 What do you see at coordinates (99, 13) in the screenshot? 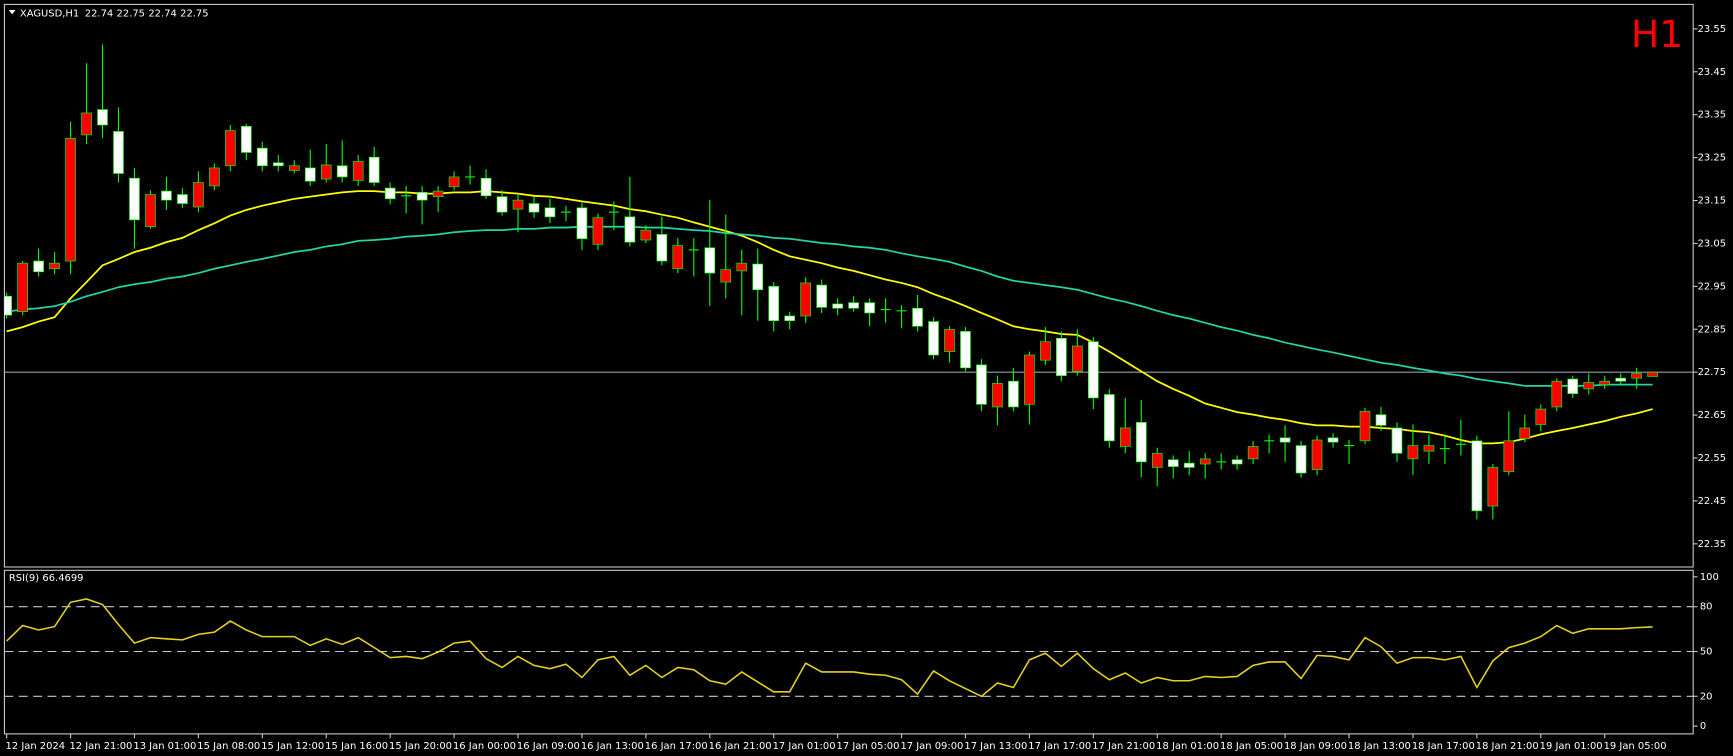
I see `header-open: 22.74` at bounding box center [99, 13].